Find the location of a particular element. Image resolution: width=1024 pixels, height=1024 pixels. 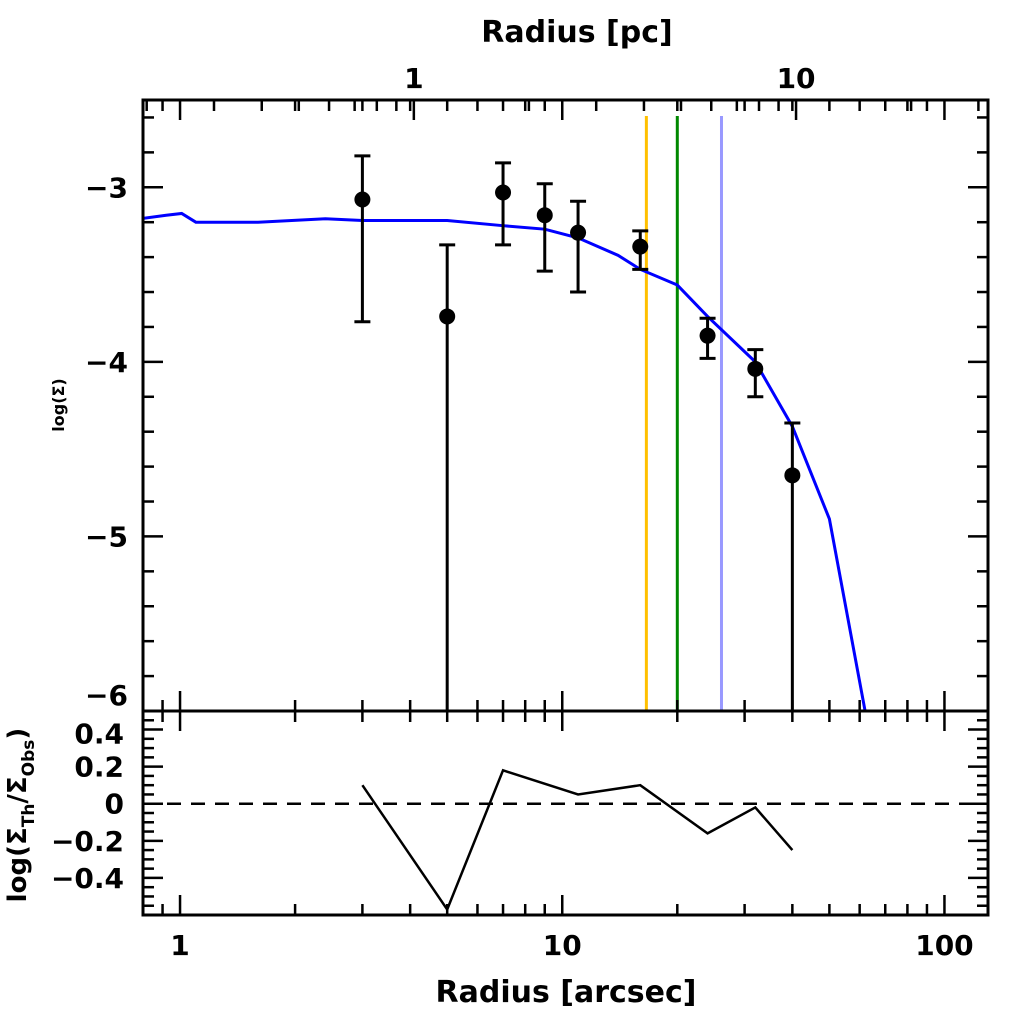

top-x-tick-label: 1 is located at coordinates (413, 78).